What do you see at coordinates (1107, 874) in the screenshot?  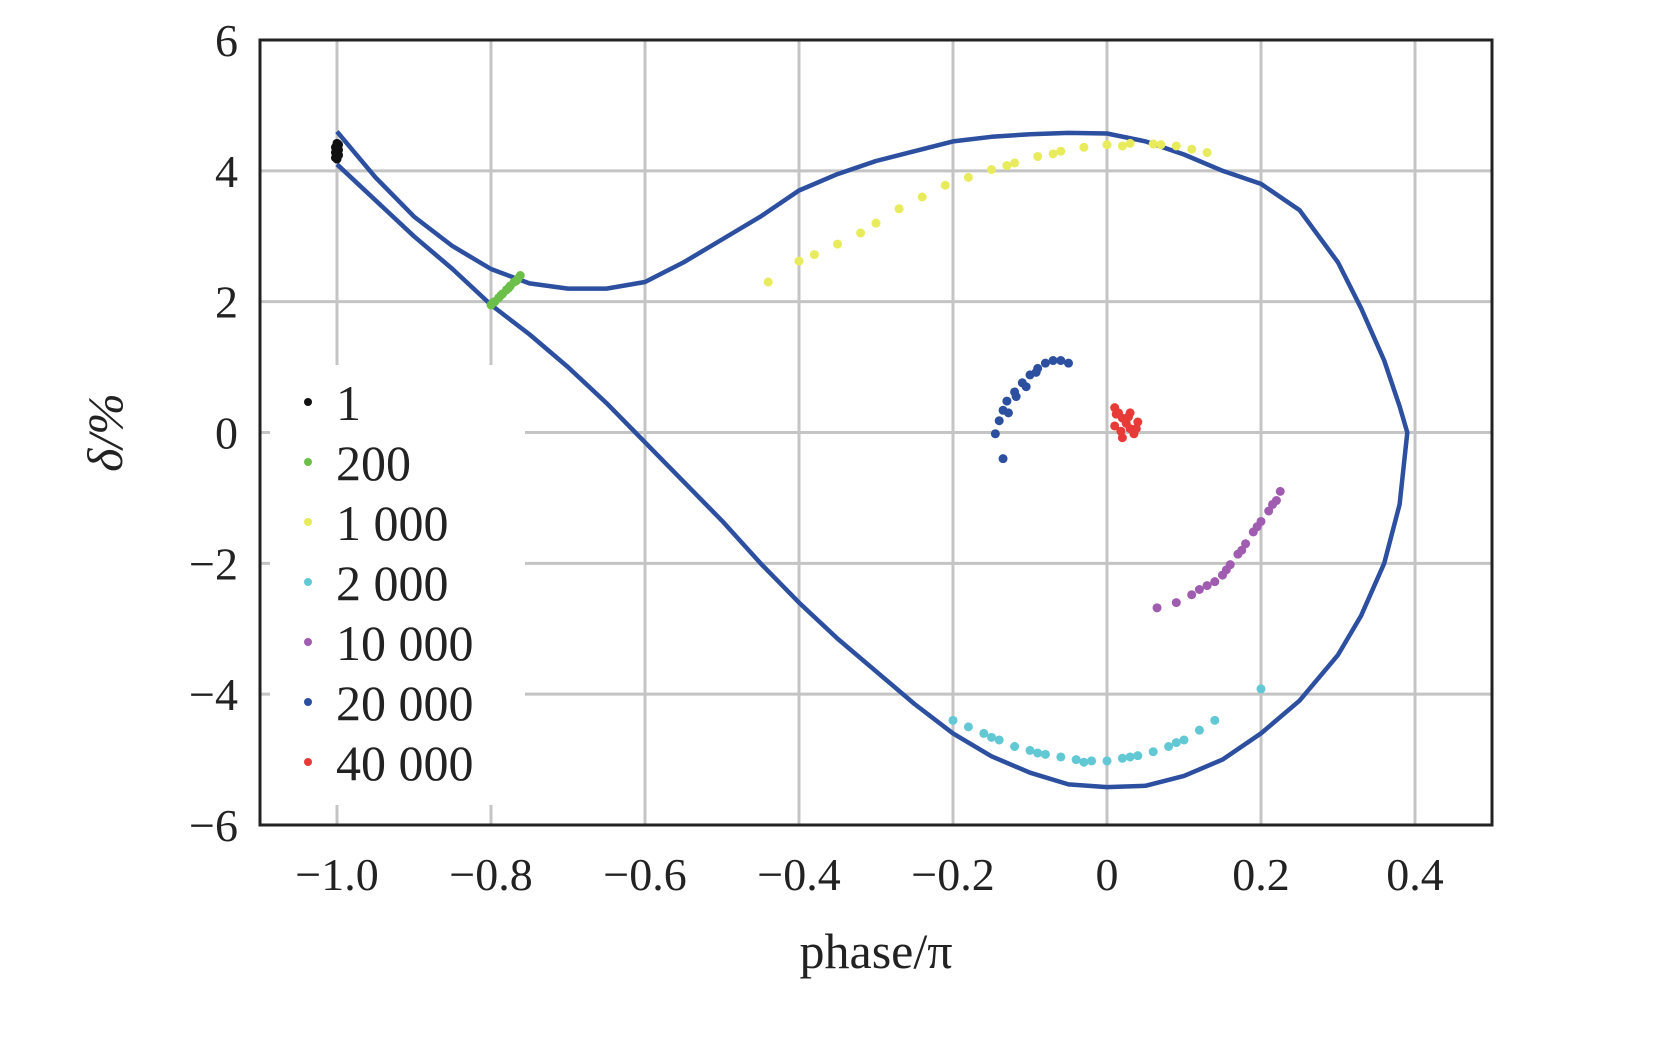 I see `x-tick-label: 0` at bounding box center [1107, 874].